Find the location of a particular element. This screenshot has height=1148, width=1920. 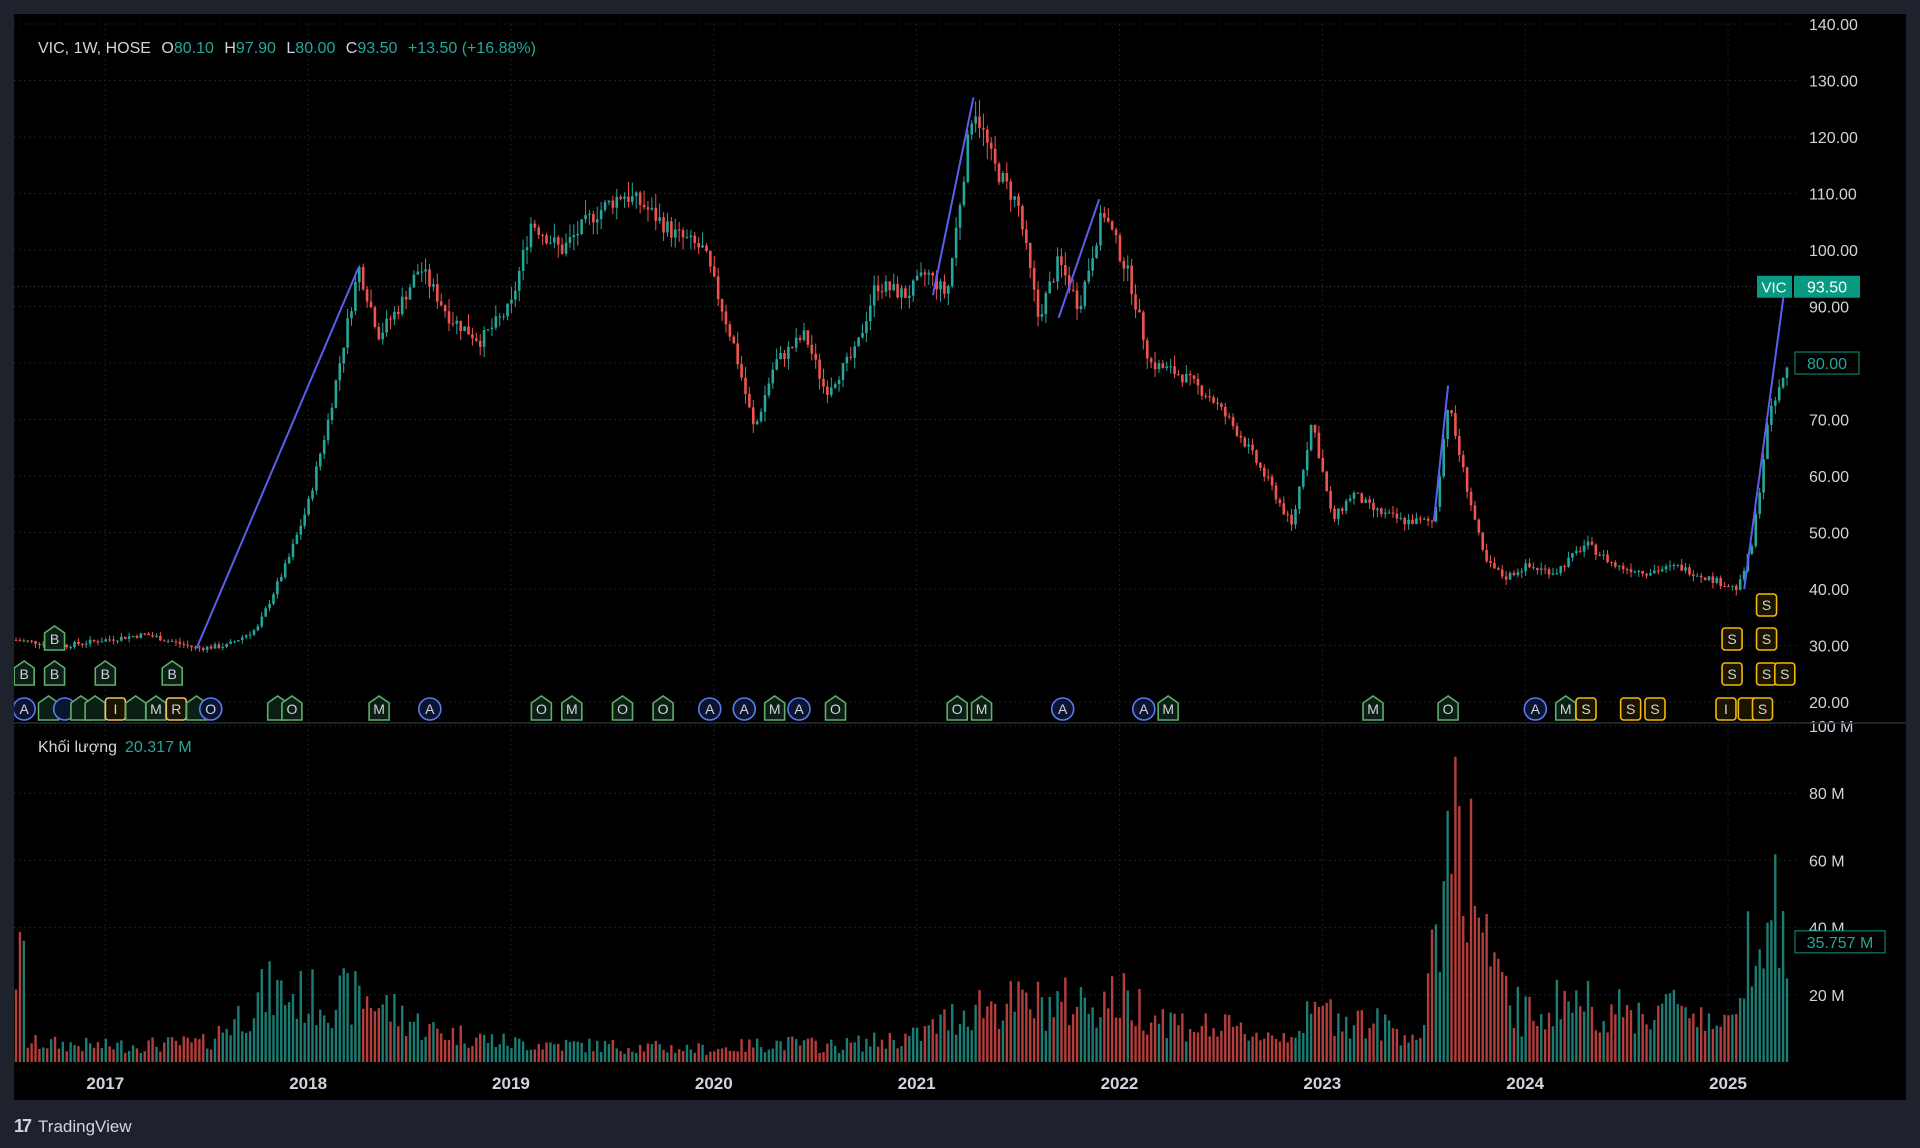

volume-tick-label: 20 M is located at coordinates (1827, 996).